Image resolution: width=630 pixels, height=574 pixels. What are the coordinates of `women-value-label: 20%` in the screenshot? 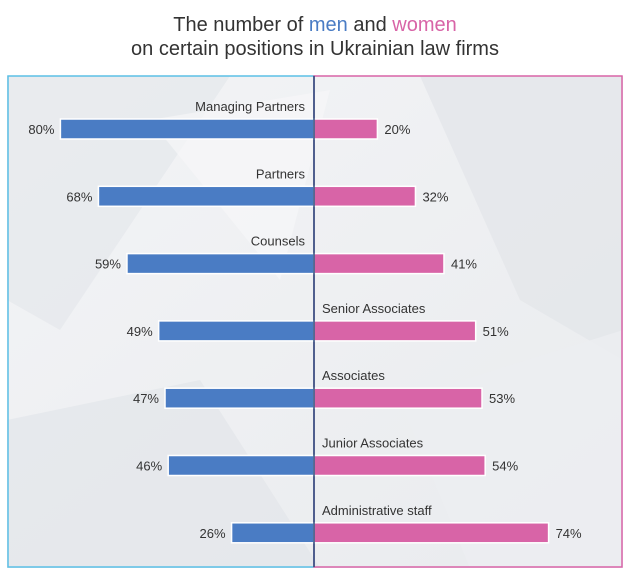 It's located at (397, 129).